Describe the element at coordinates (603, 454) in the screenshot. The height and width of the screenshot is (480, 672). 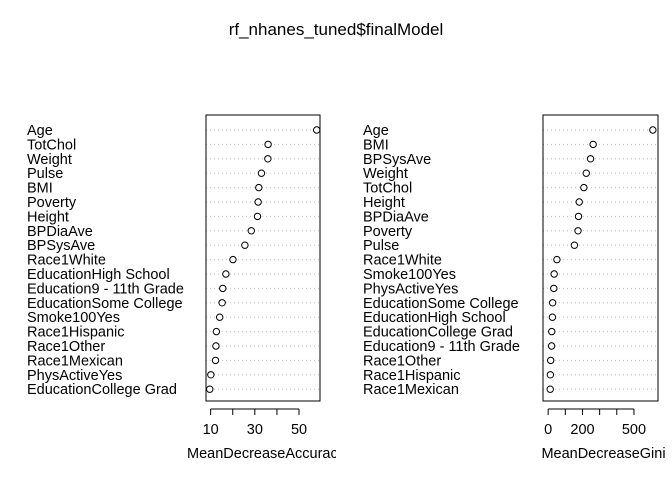
I see `x-axis-label: MeanDecreaseGini` at that location.